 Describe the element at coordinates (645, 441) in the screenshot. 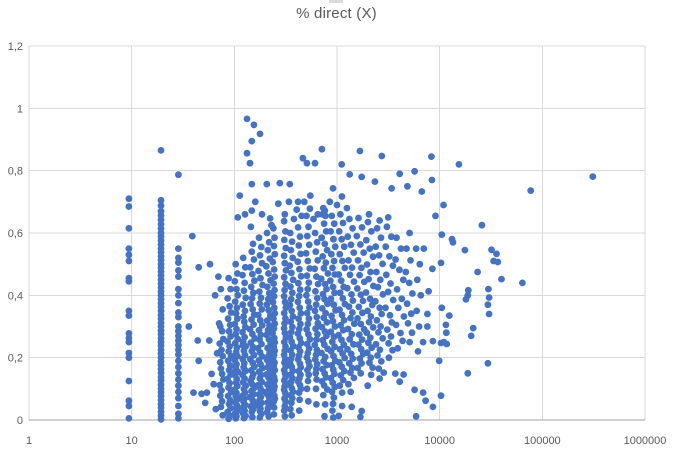

I see `x-tick-label: 1000000` at that location.